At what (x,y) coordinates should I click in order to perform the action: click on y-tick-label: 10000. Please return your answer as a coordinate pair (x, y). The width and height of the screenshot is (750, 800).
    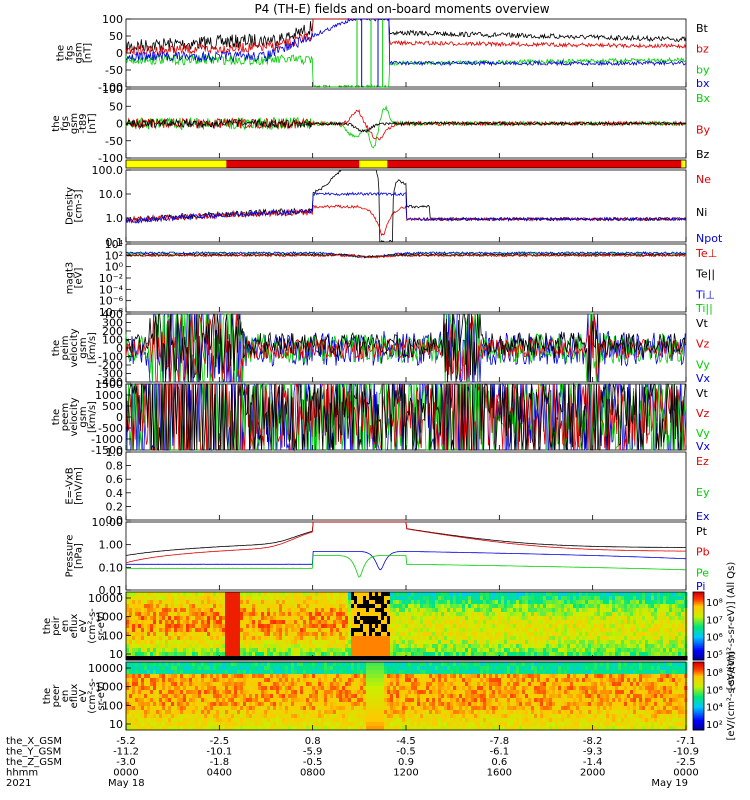
    Looking at the image, I should click on (105, 598).